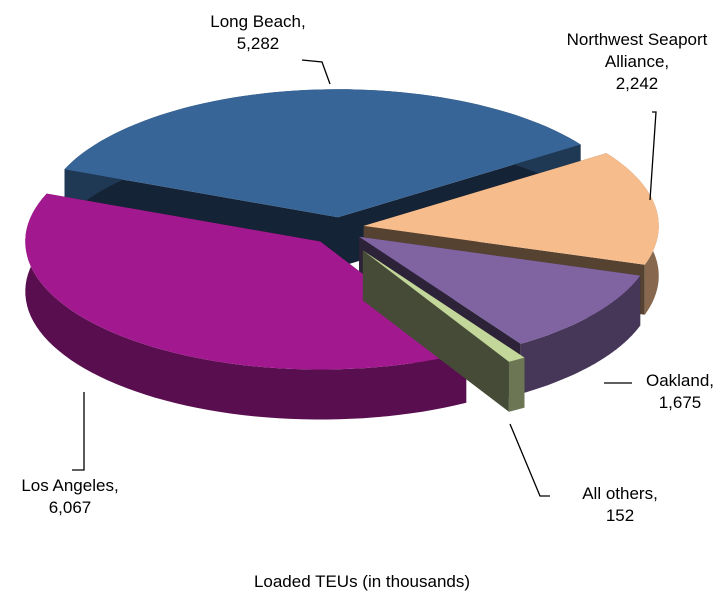  I want to click on slice, so click(443, 331).